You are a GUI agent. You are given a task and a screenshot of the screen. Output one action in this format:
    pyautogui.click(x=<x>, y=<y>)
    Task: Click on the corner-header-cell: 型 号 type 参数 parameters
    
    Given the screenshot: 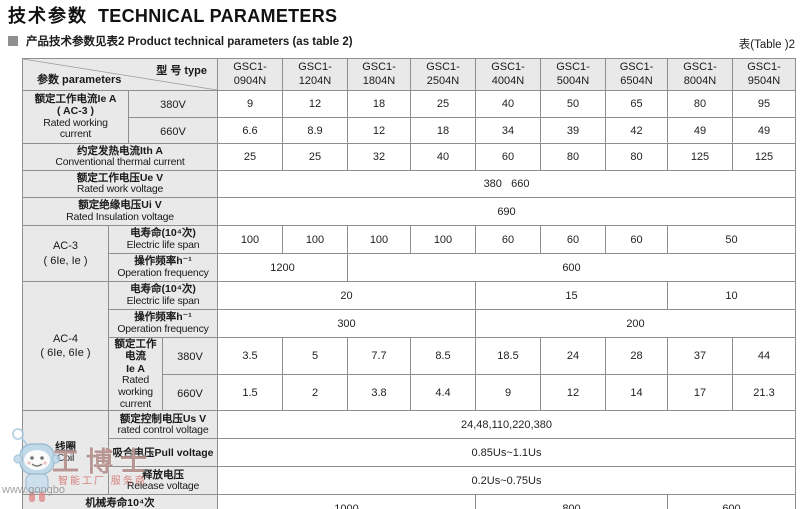 What is the action you would take?
    pyautogui.click(x=120, y=74)
    